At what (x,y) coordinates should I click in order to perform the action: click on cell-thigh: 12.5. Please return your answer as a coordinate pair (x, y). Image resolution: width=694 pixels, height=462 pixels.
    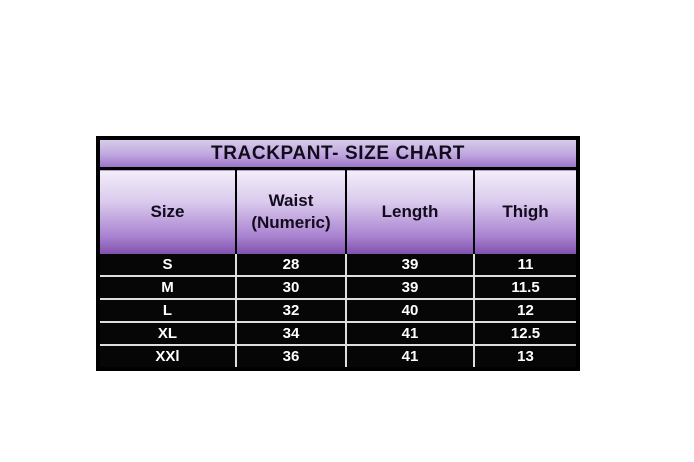
    Looking at the image, I should click on (525, 333).